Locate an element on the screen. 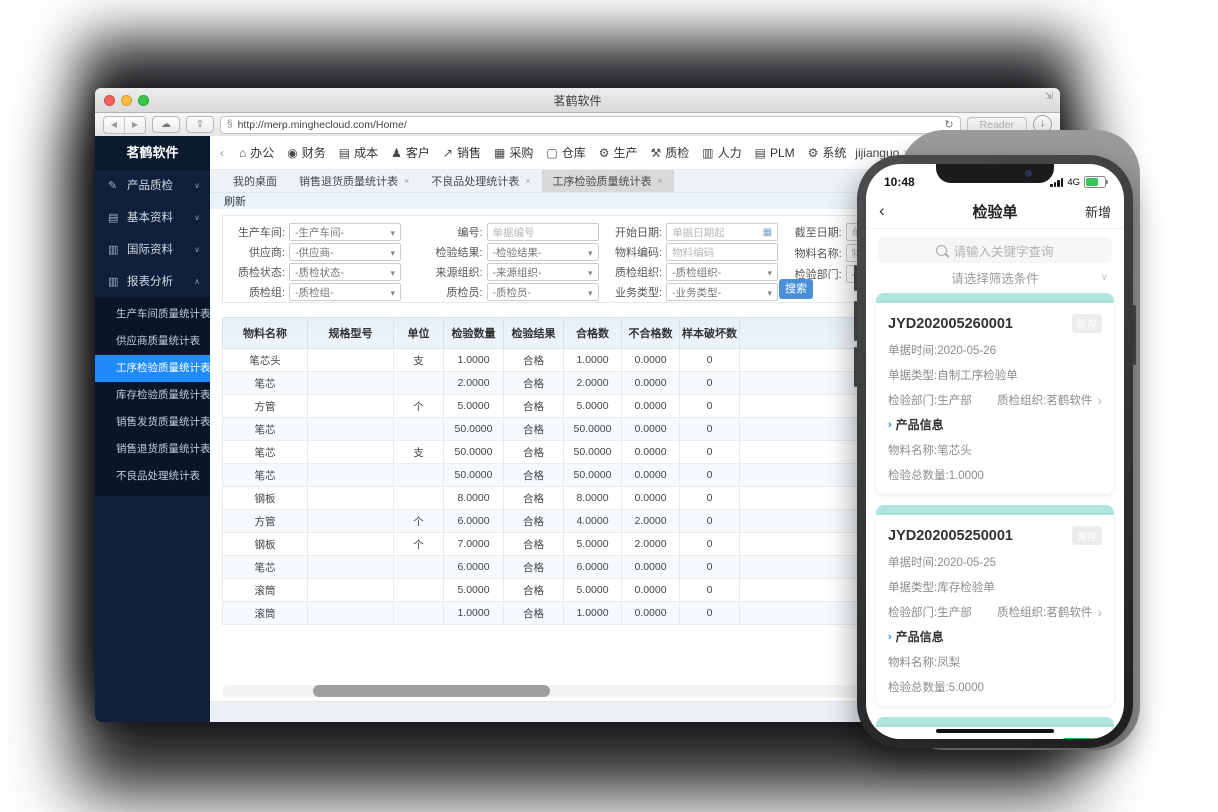 This screenshot has height=812, width=1218. horizontal-scrollbar is located at coordinates (635, 691).